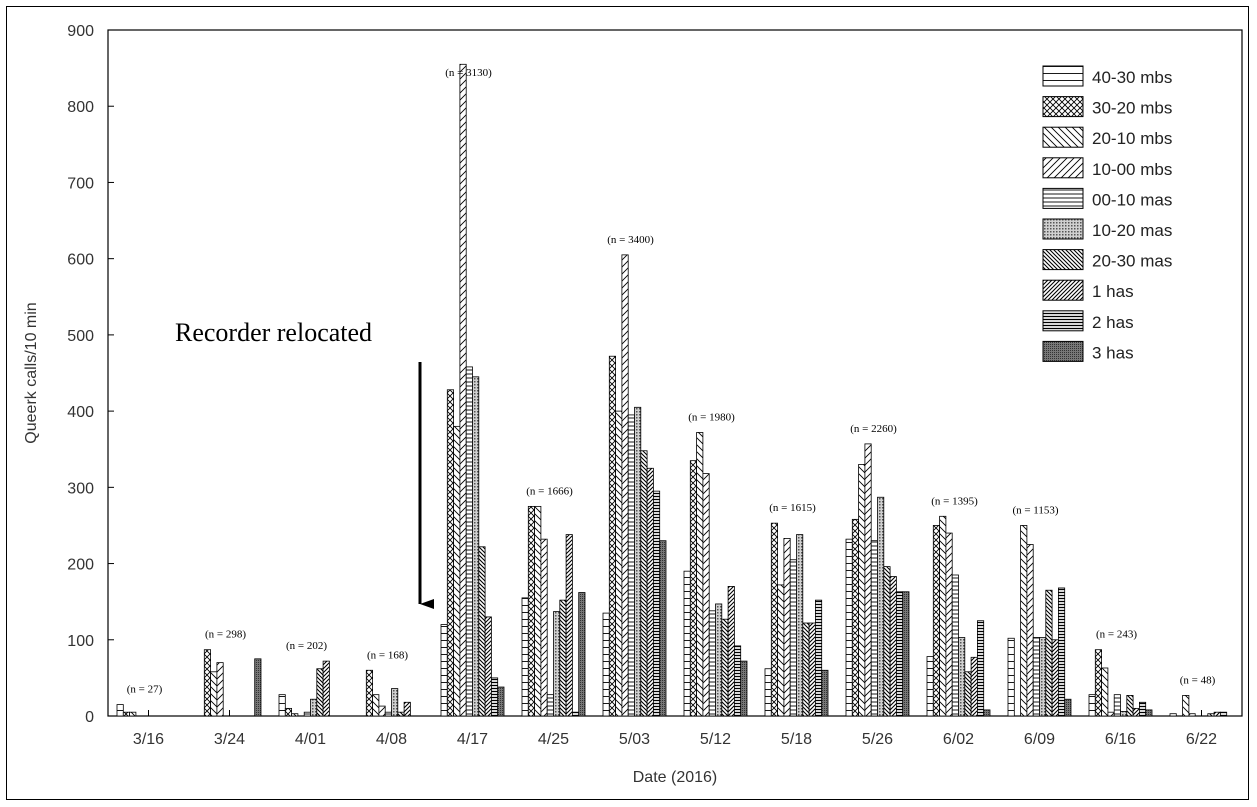 This screenshot has height=807, width=1257. Describe the element at coordinates (549, 491) in the screenshot. I see `n-label: (n = 1666)` at that location.